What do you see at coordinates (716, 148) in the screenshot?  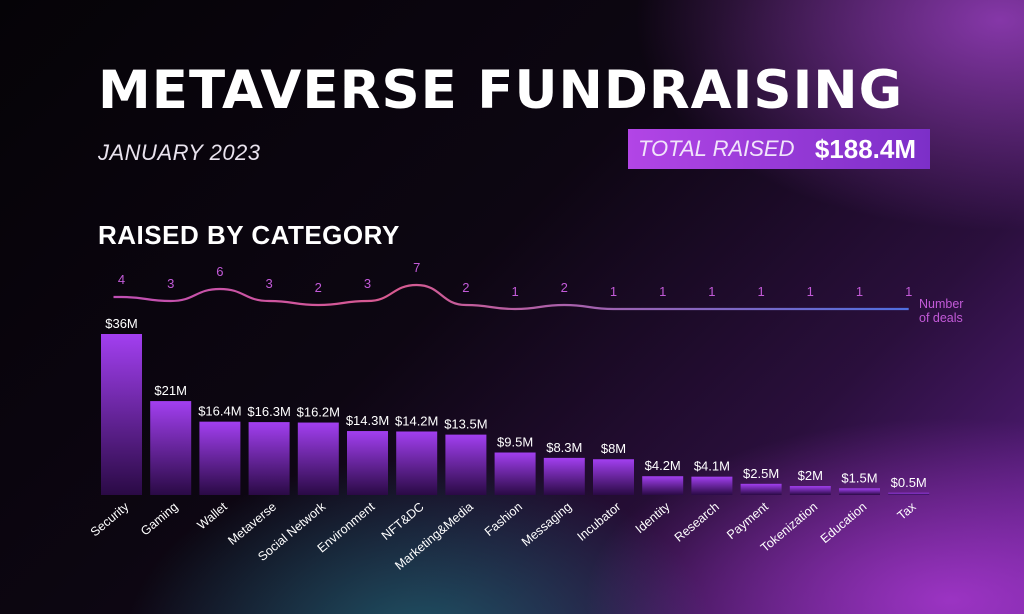 I see `total-raised-label: TOTAL RAISED` at bounding box center [716, 148].